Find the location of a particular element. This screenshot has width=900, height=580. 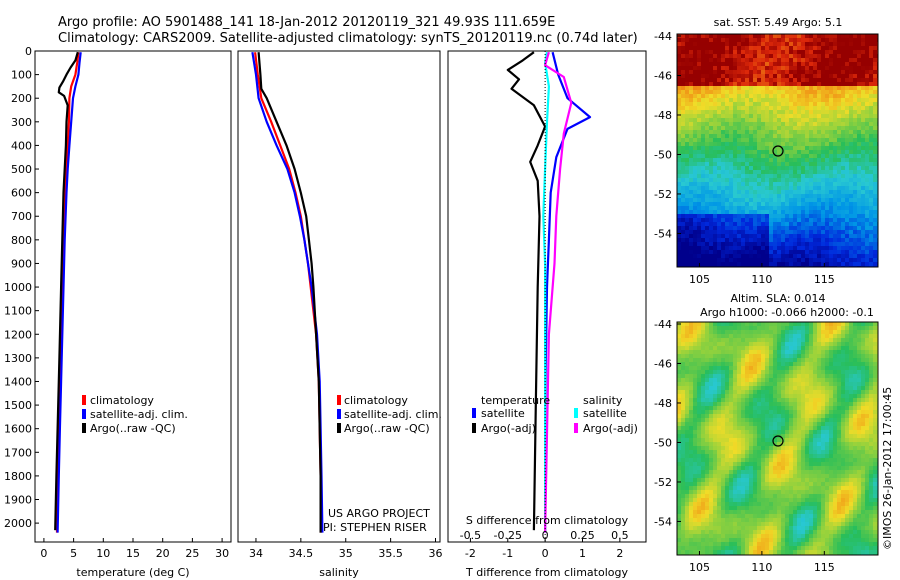

legend-label-climatology: climatology is located at coordinates (376, 400).